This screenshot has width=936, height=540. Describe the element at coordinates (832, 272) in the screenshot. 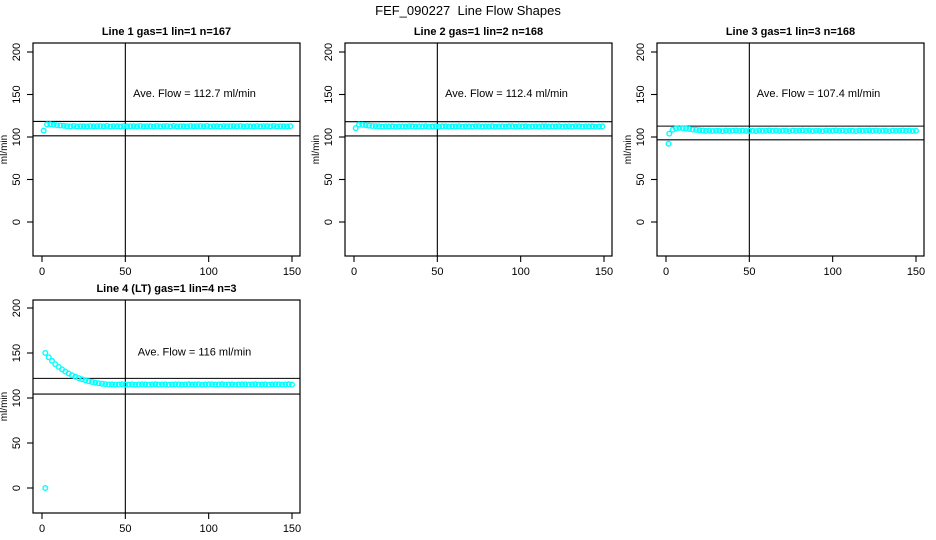

I see `x-tick-label: 100` at that location.